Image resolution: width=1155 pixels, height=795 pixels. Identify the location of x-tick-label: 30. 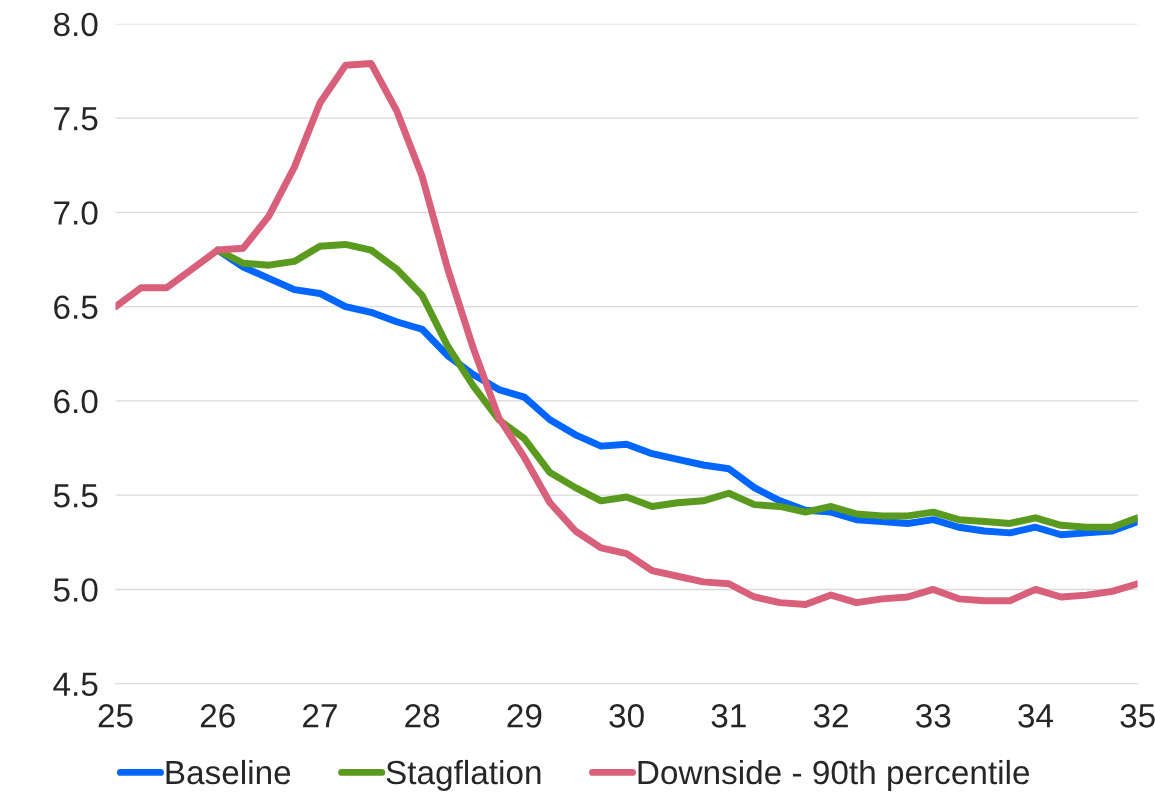
(626, 716).